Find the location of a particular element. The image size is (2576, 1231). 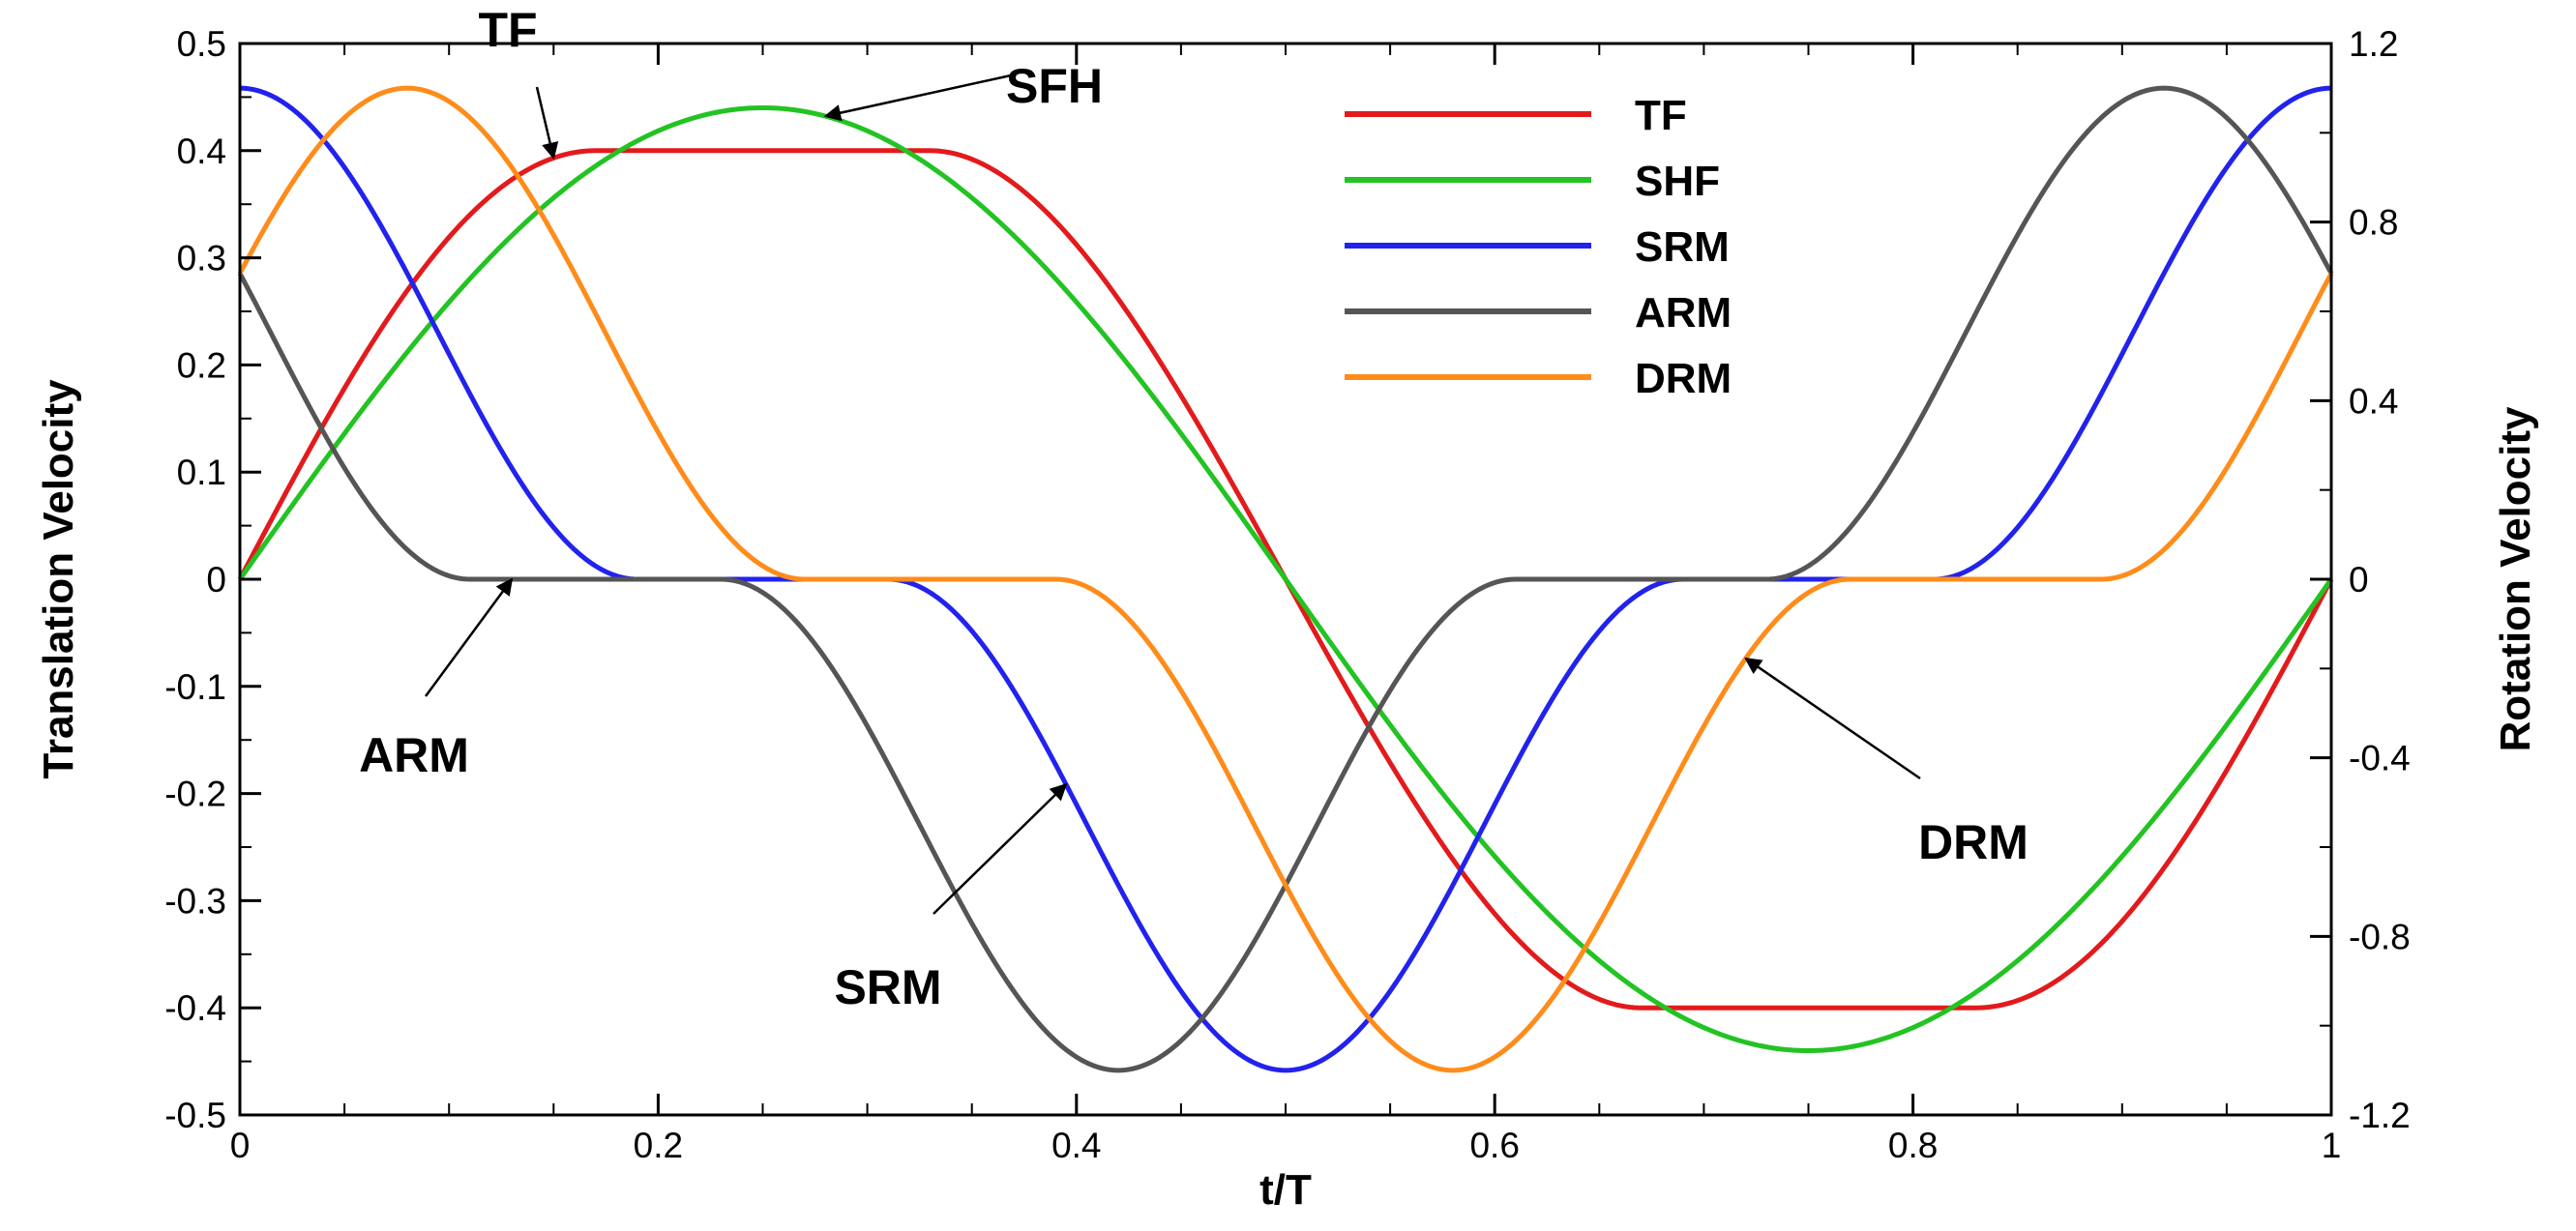

y2-tick-label: -0.8 is located at coordinates (2380, 937).